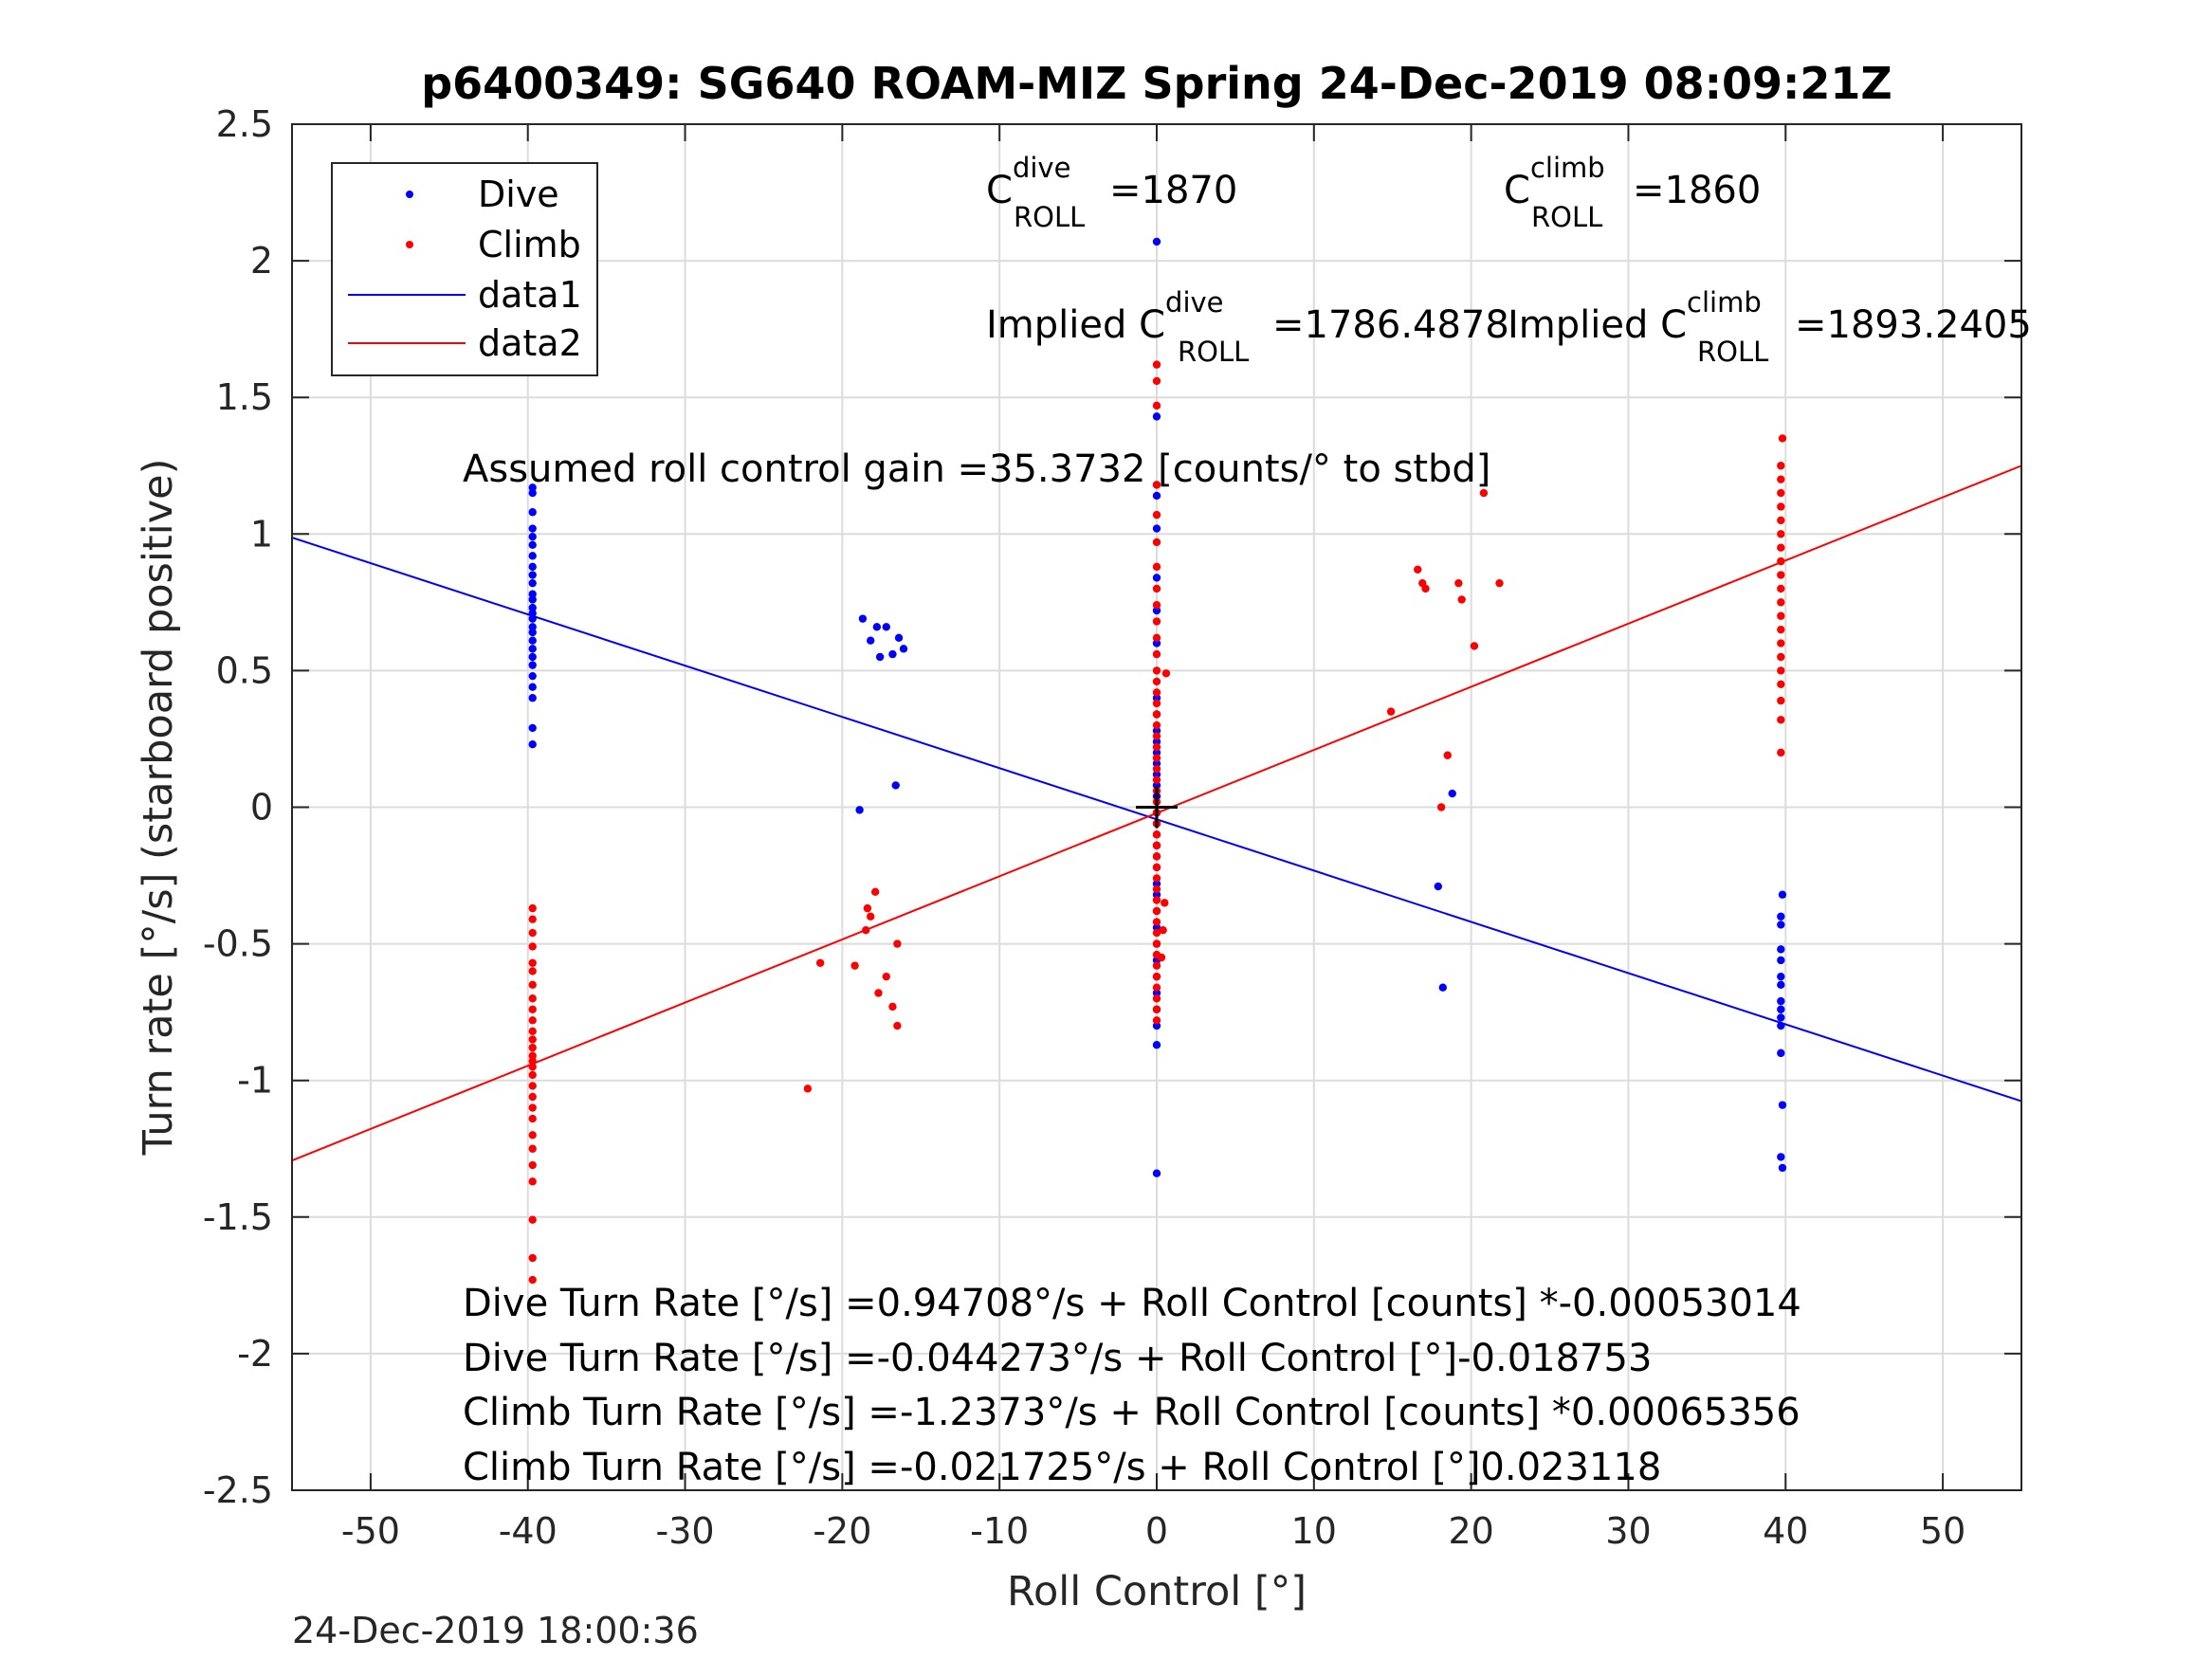  I want to click on legend-data2-label: data2, so click(530, 343).